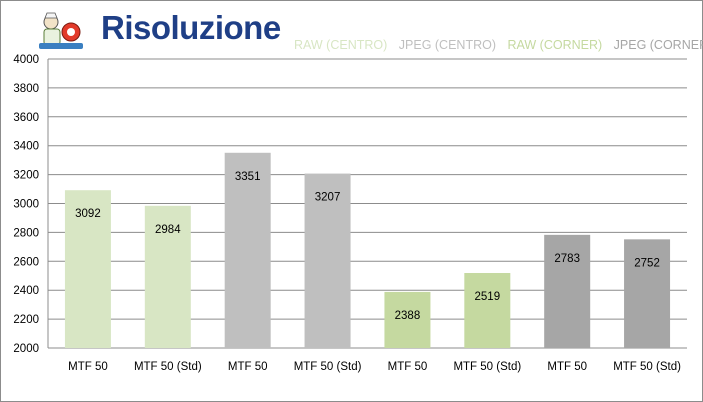 This screenshot has height=402, width=703. I want to click on data-label: 2519, so click(488, 297).